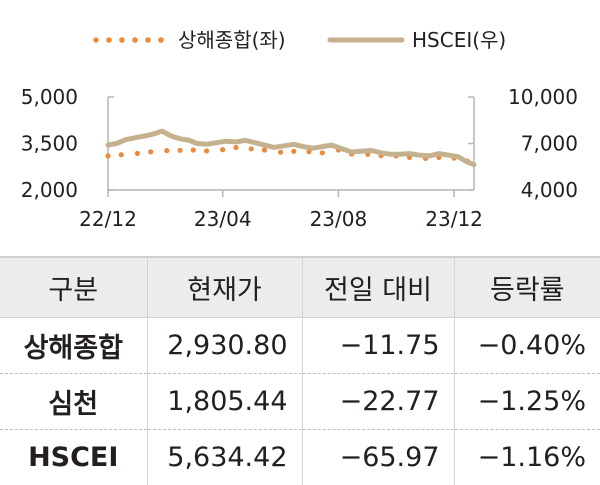 This screenshot has height=485, width=600. What do you see at coordinates (527, 402) in the screenshot?
I see `row-rate: −1.25%` at bounding box center [527, 402].